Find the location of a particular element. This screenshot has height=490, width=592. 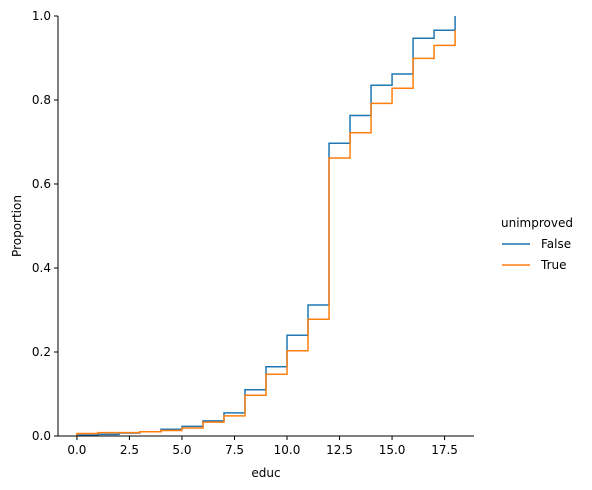

x-tick-label: 10.0 is located at coordinates (287, 450).